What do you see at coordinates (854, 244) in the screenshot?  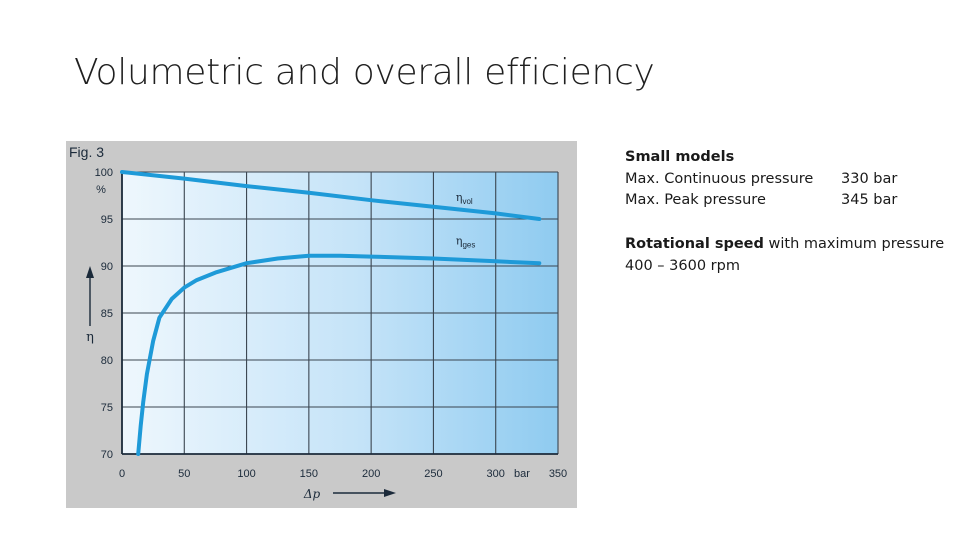 I see `rotational-speed-text: with maximum pressure` at bounding box center [854, 244].